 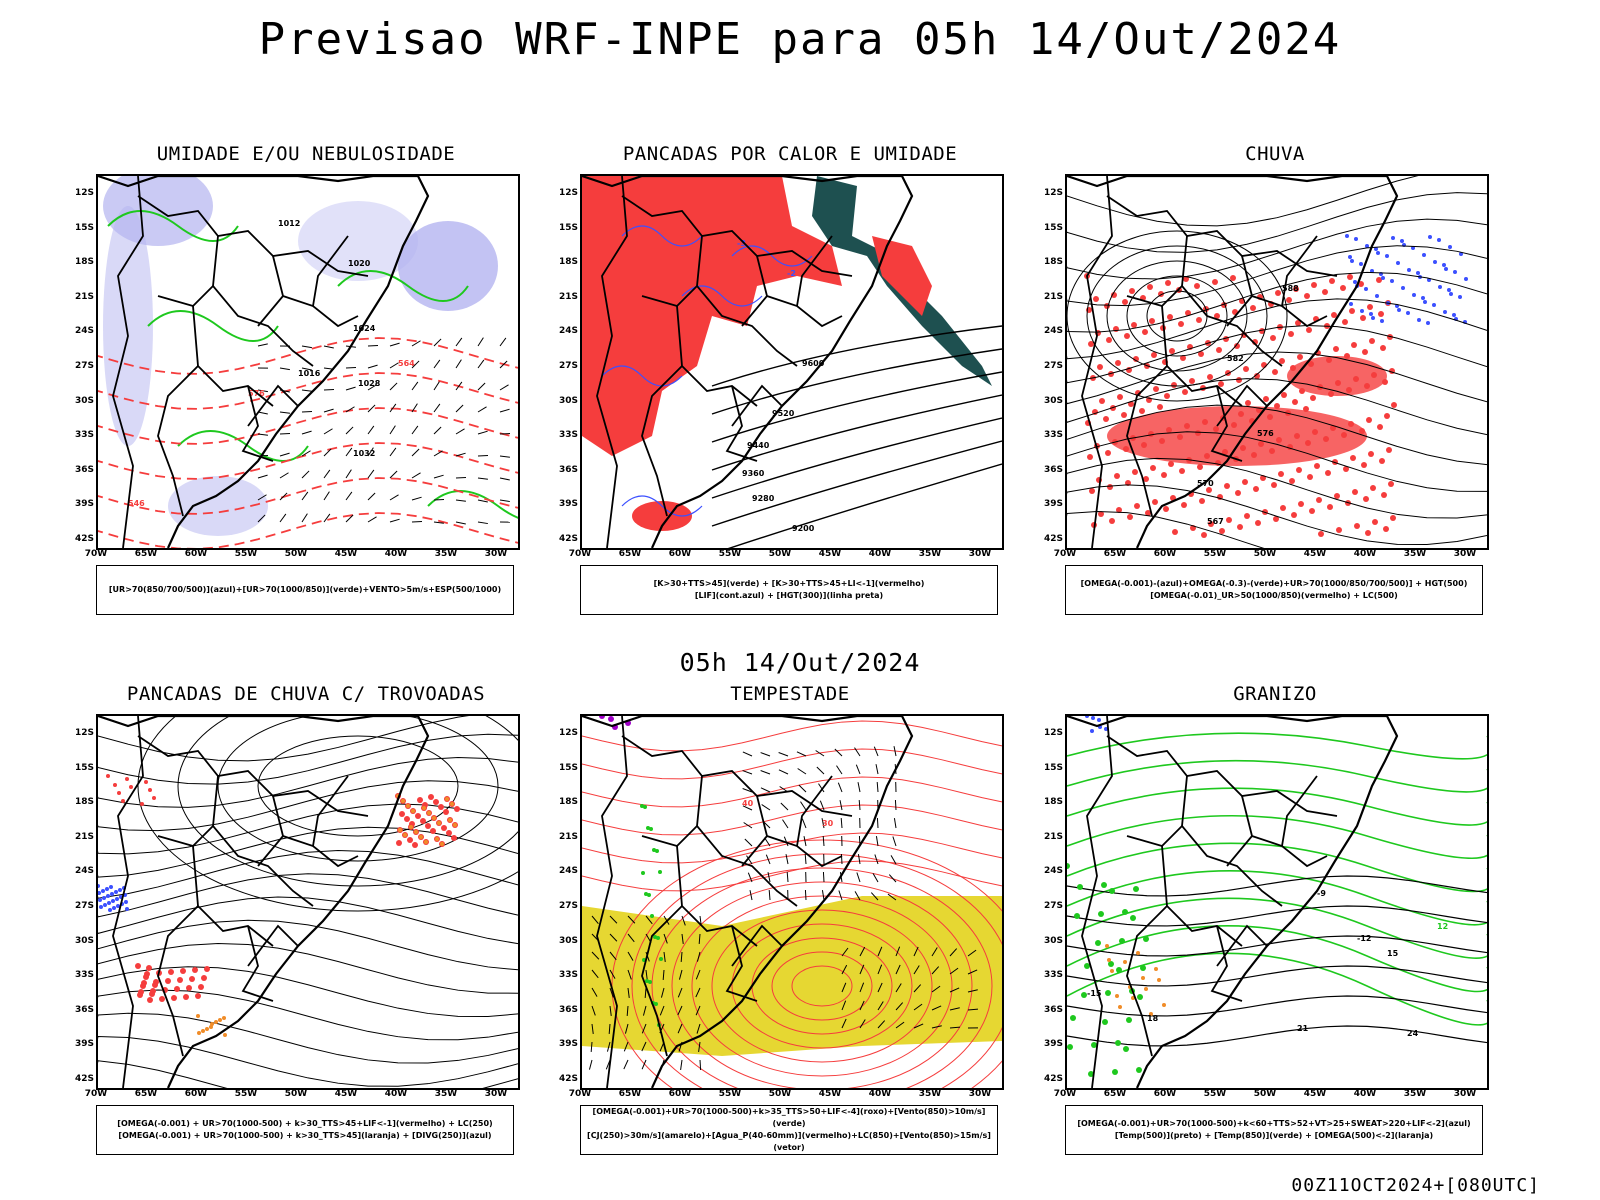 What do you see at coordinates (813, 363) in the screenshot?
I see `contour-label: 9600` at bounding box center [813, 363].